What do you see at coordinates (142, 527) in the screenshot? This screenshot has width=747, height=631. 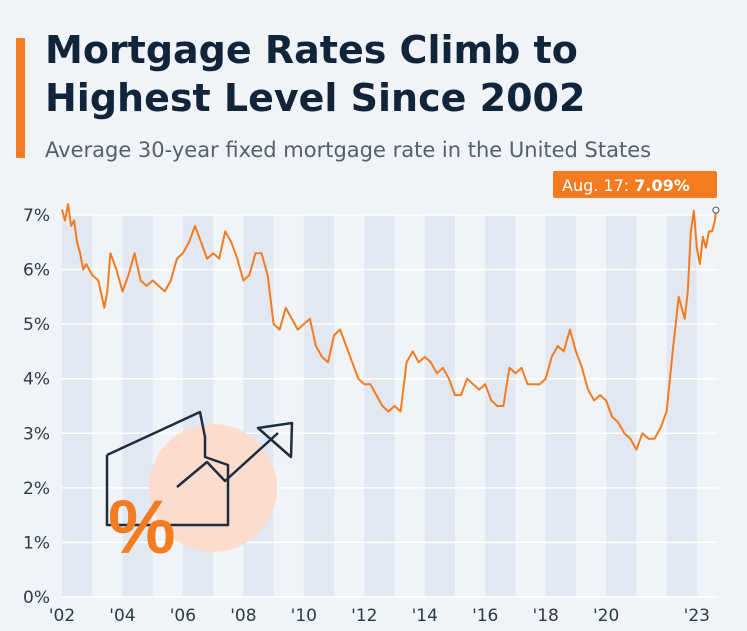 I see `percent-symbol: %` at bounding box center [142, 527].